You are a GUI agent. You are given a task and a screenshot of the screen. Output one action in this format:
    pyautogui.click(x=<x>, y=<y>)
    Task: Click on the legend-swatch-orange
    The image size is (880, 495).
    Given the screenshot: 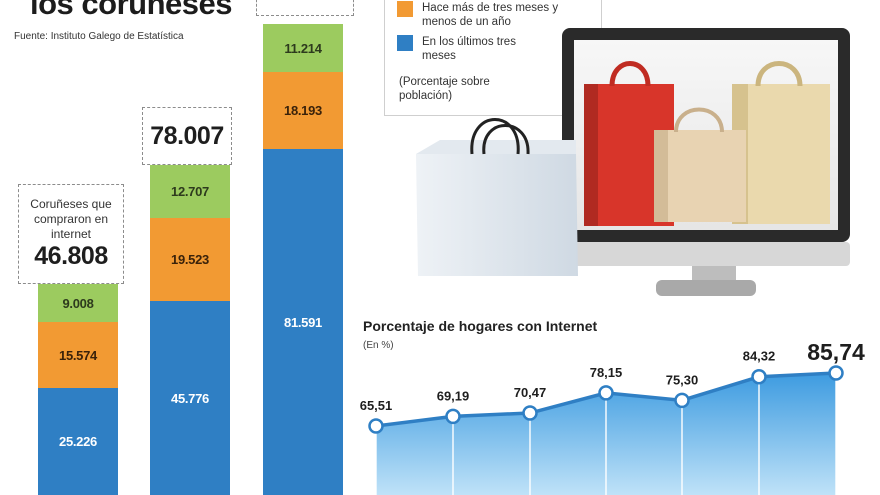 What is the action you would take?
    pyautogui.click(x=405, y=9)
    